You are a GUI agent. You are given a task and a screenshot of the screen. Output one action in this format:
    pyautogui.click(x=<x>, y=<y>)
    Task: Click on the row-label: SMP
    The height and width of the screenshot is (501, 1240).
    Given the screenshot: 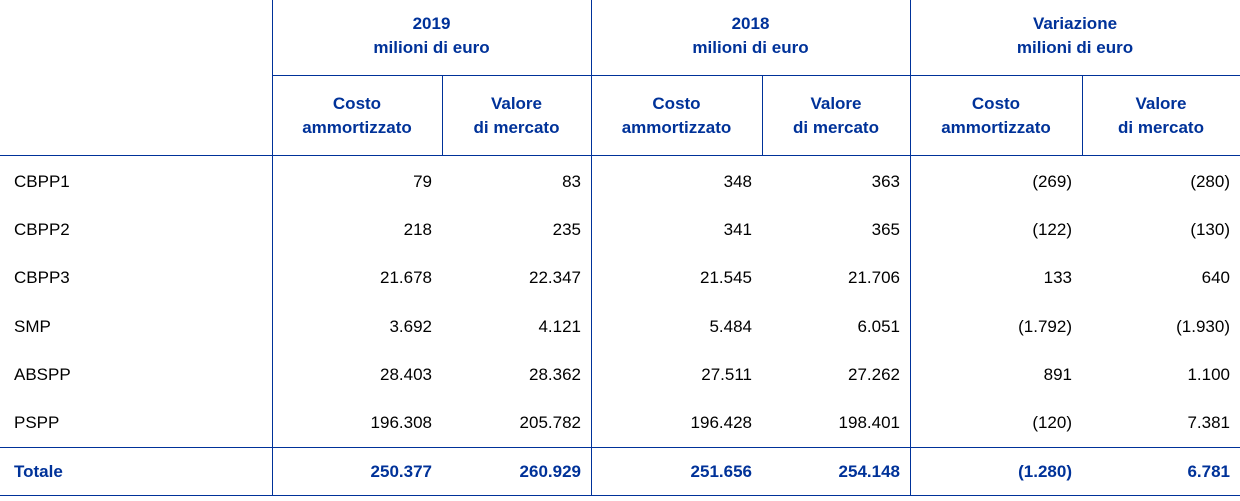 What is the action you would take?
    pyautogui.click(x=32, y=326)
    